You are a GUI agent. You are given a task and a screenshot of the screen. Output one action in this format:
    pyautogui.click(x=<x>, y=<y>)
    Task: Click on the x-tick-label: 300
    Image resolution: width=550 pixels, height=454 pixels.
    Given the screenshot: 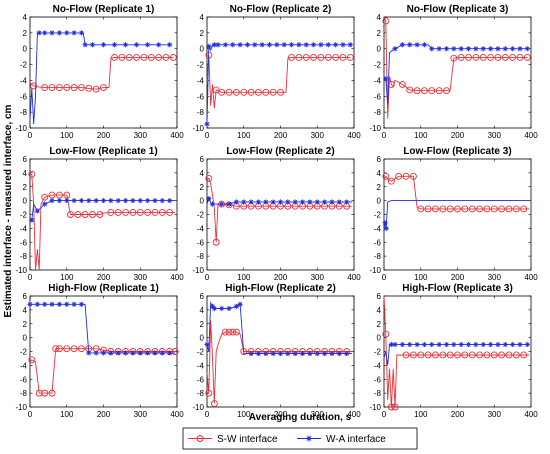 What is the action you would take?
    pyautogui.click(x=318, y=135)
    